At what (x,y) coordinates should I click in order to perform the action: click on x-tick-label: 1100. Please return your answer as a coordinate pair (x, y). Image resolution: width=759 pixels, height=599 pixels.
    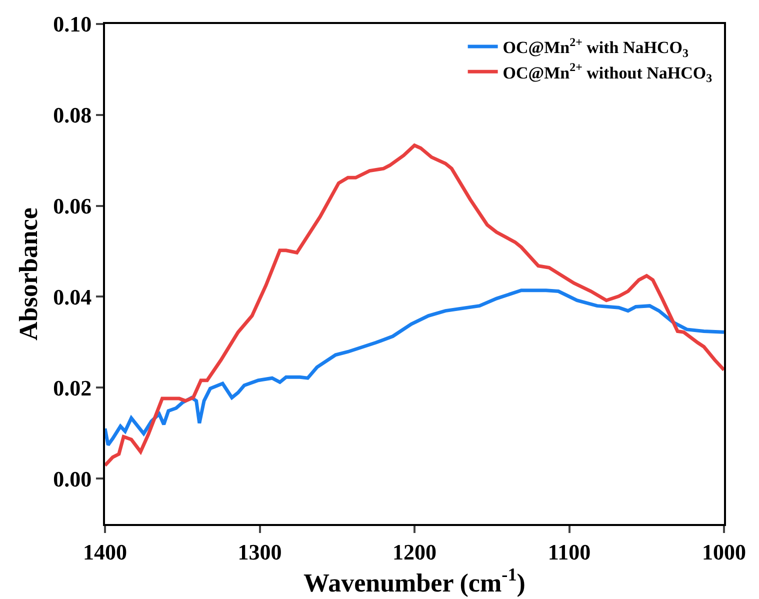
    Looking at the image, I should click on (569, 551).